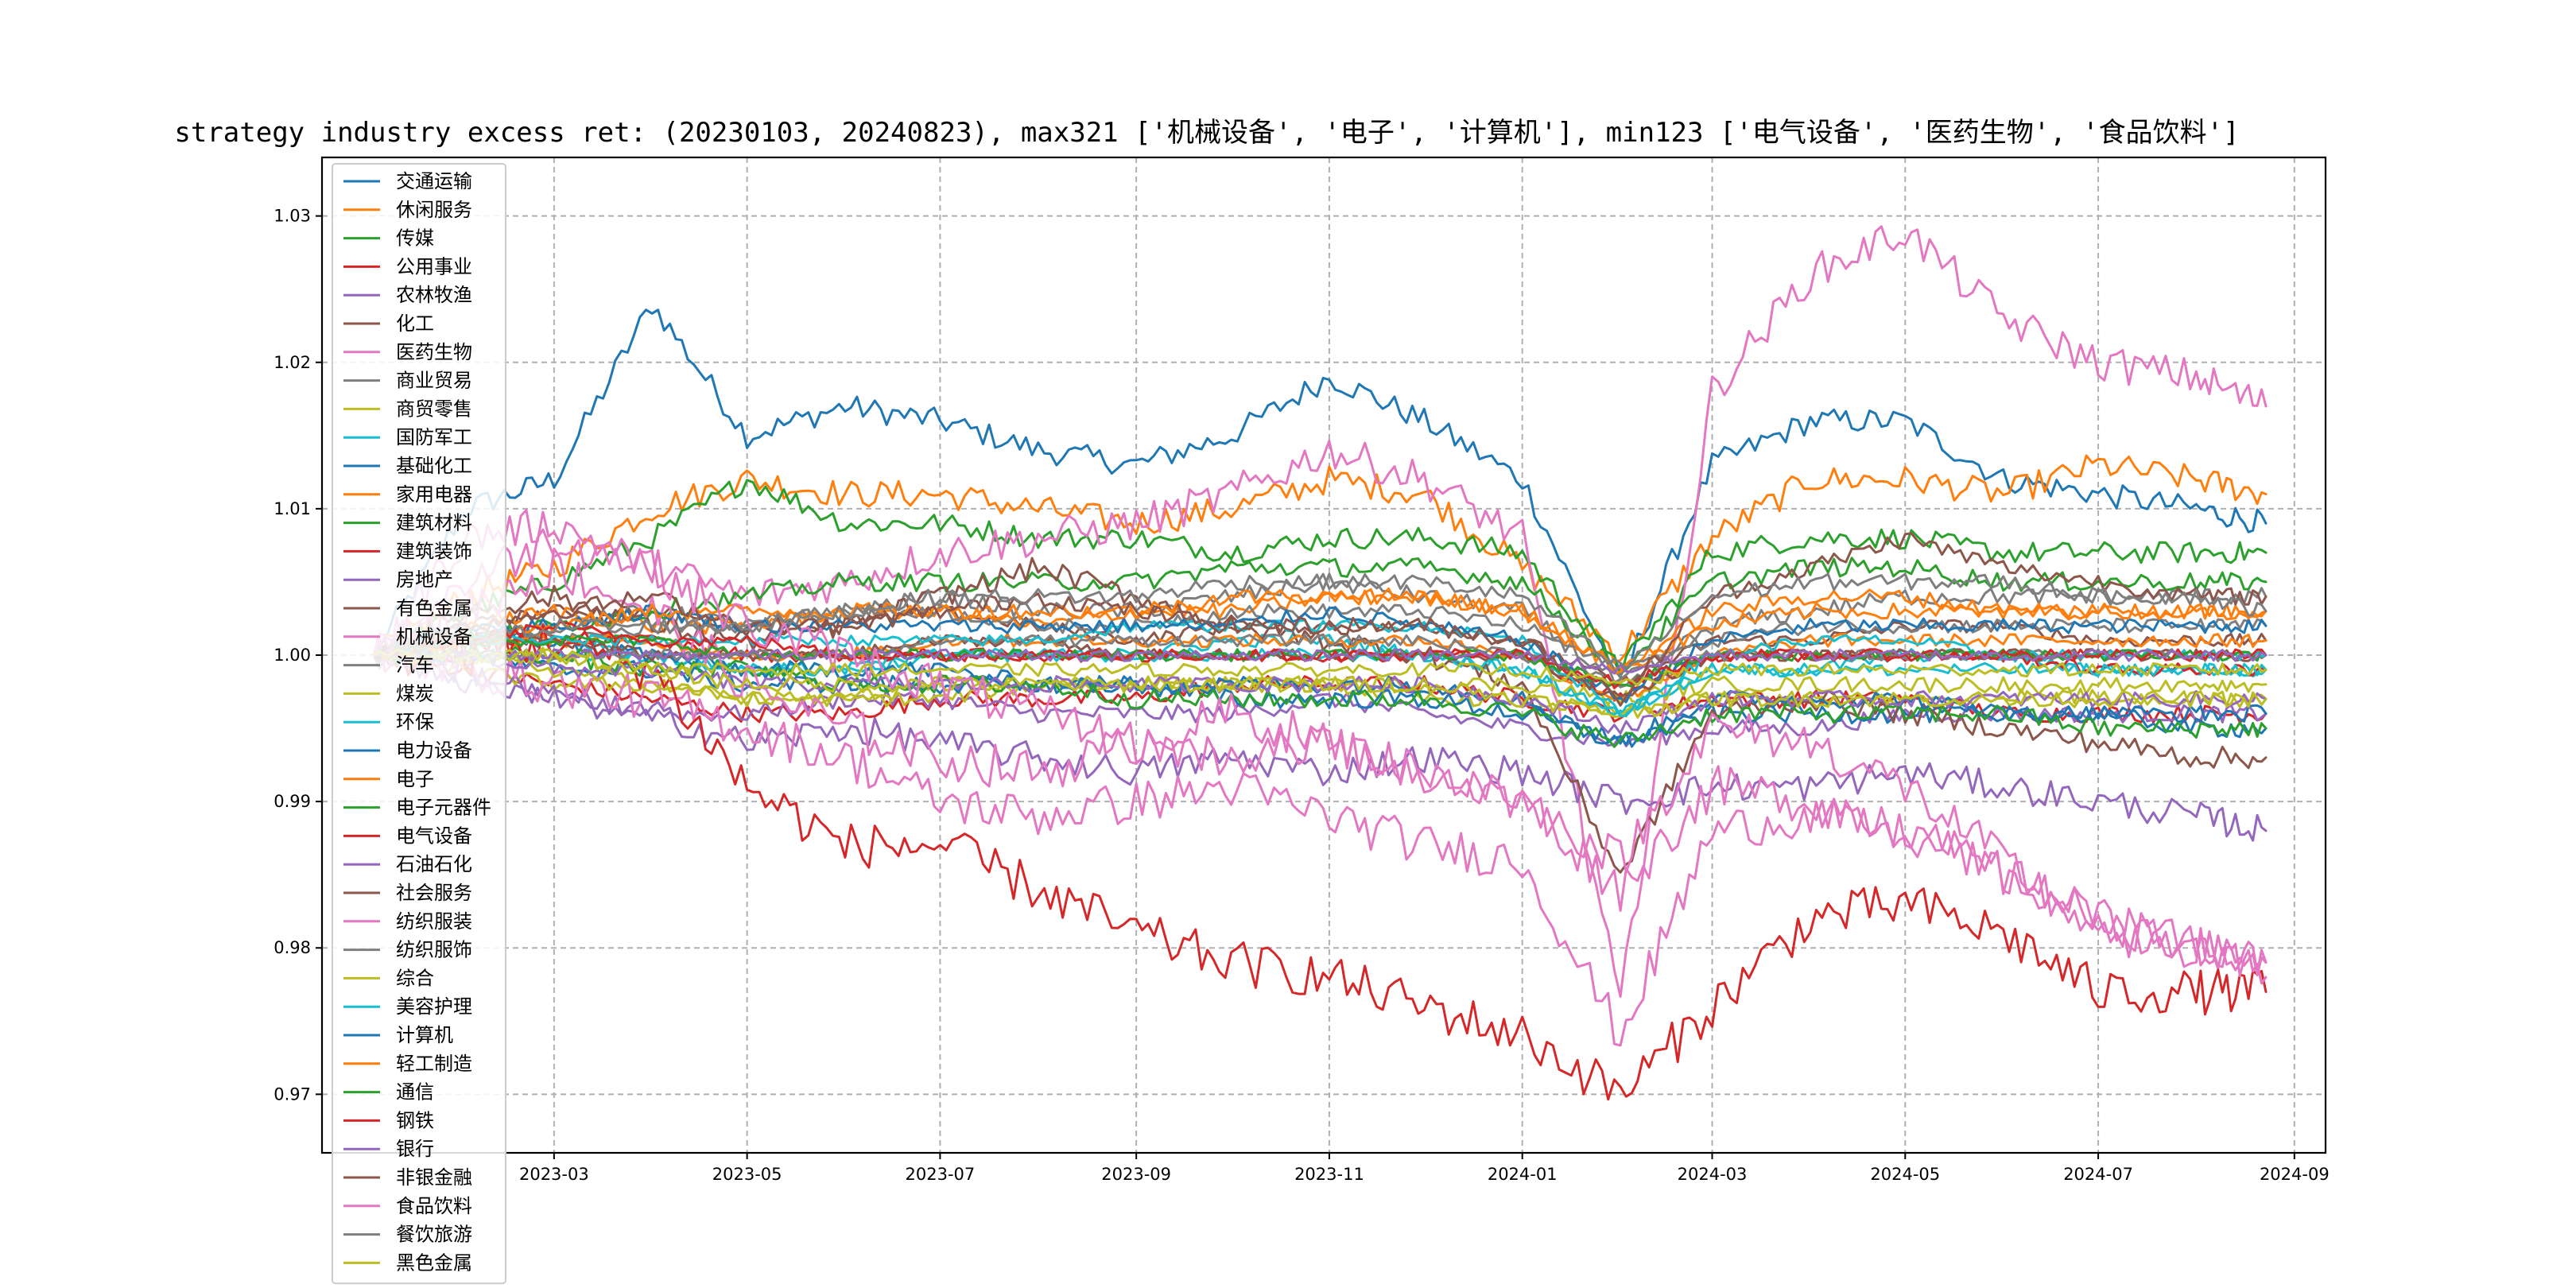 This screenshot has height=1288, width=2576. Describe the element at coordinates (415, 323) in the screenshot. I see `legend-label: 化工` at that location.